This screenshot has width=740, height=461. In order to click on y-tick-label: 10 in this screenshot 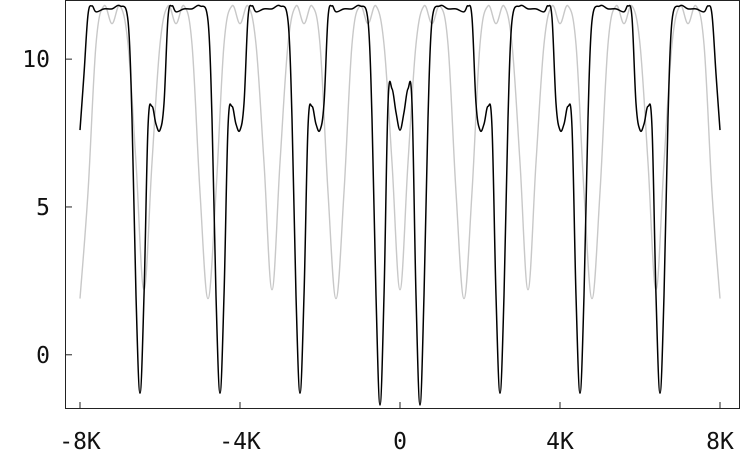, I will do `click(36, 60)`.